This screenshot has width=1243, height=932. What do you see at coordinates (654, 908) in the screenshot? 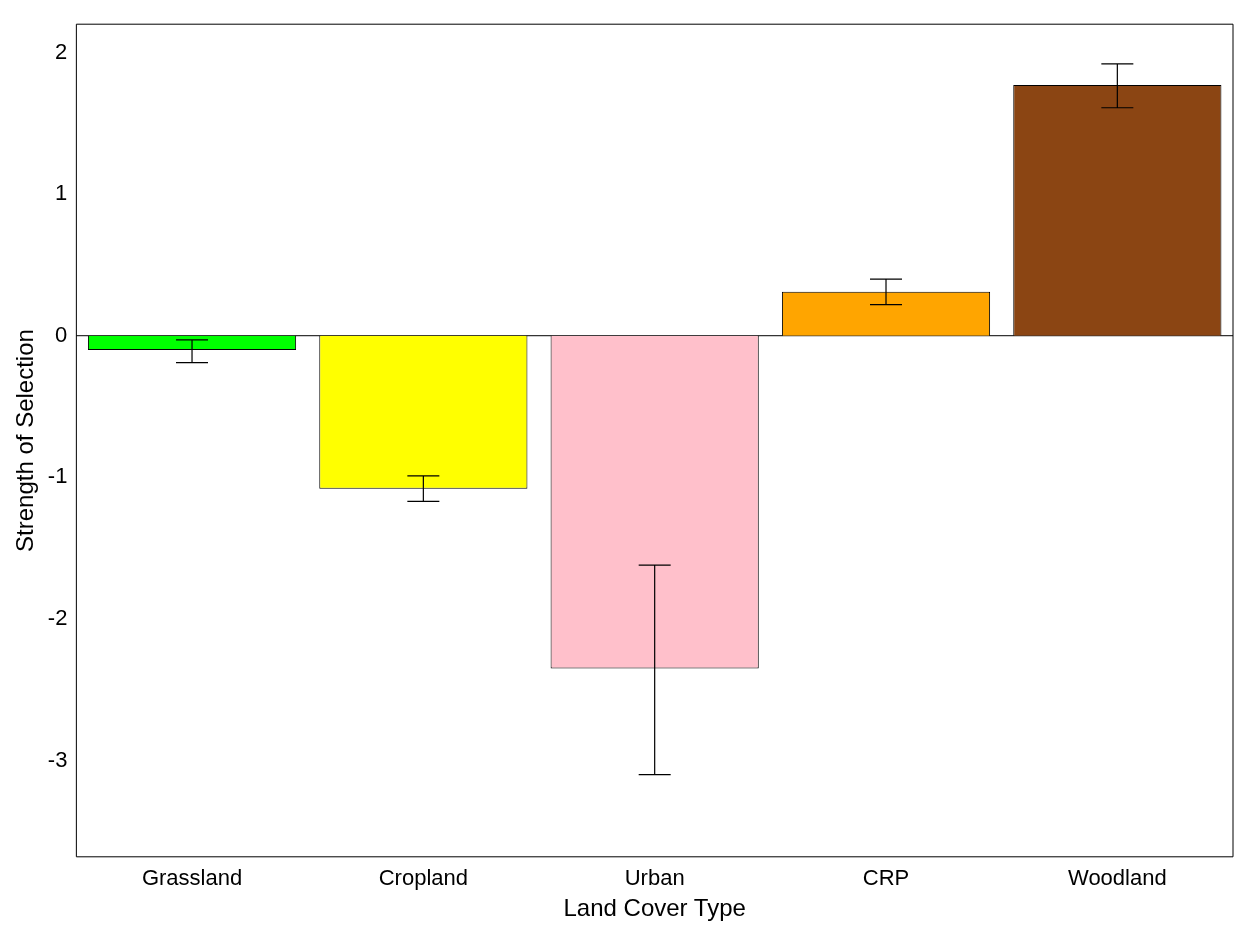
I see `x-axis-title: Land Cover Type` at bounding box center [654, 908].